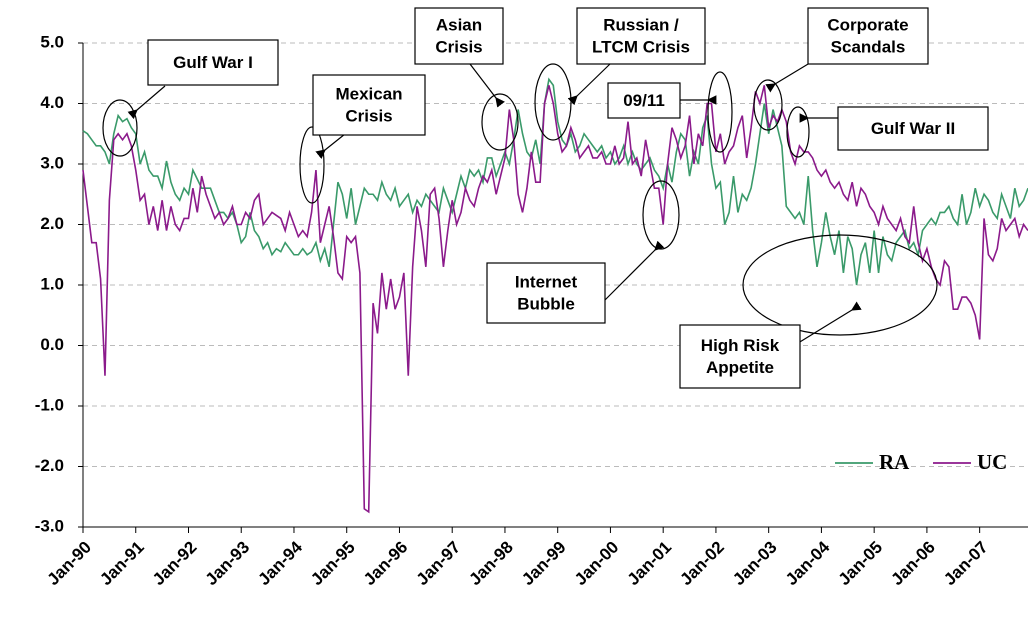 The image size is (1028, 638). I want to click on legend-label: RA, so click(894, 462).